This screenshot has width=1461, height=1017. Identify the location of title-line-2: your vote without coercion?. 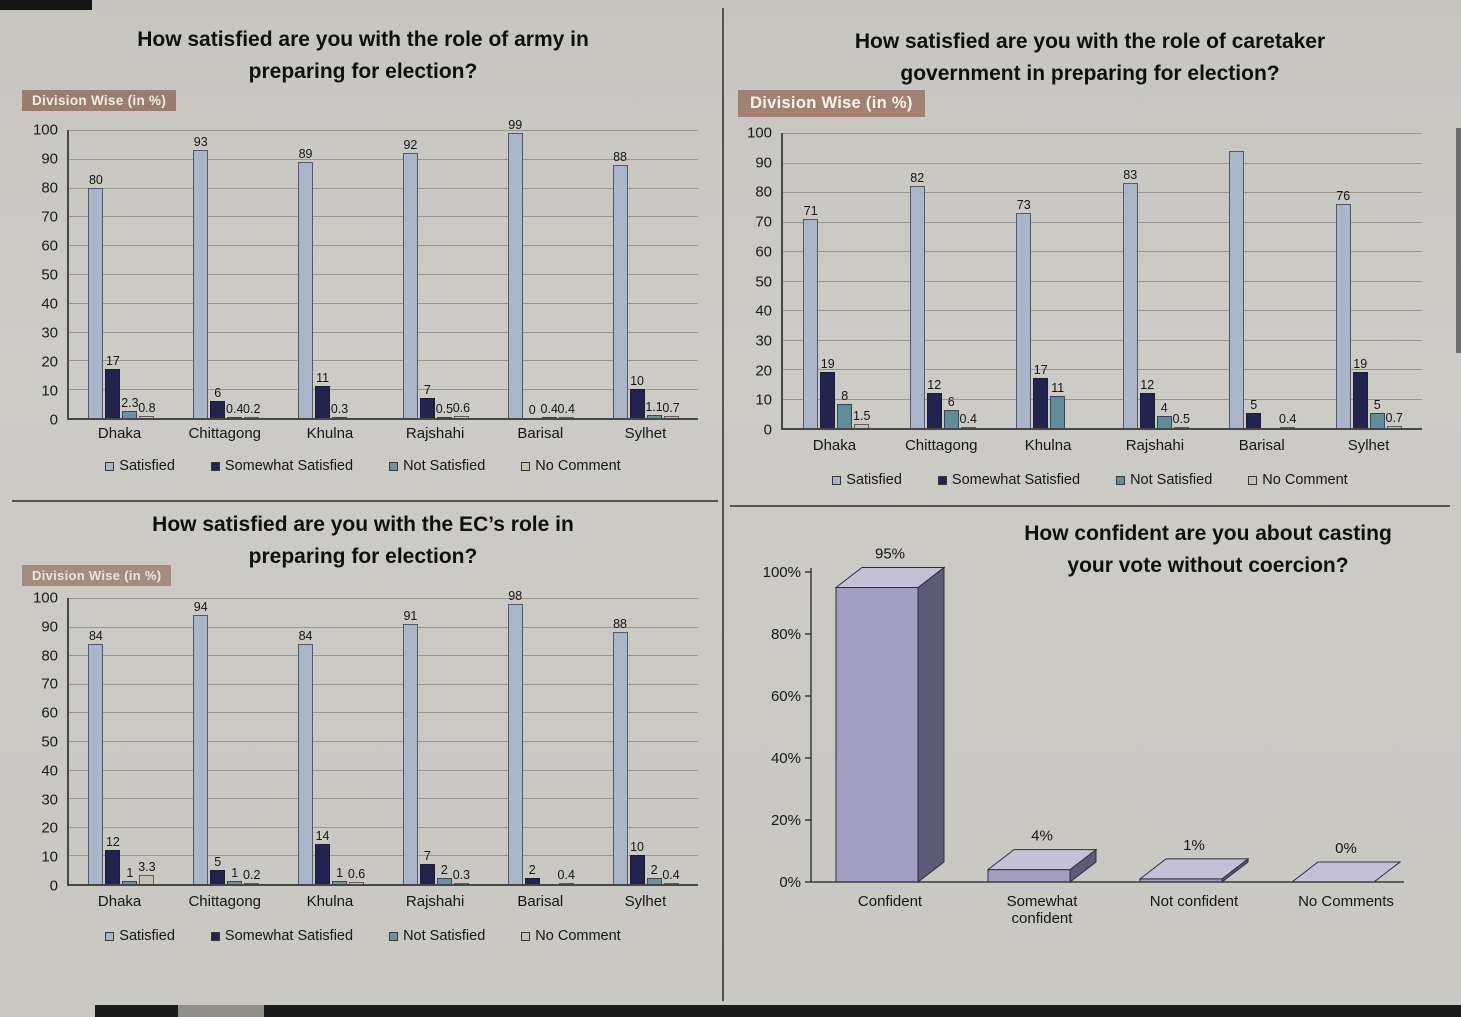
(1208, 565).